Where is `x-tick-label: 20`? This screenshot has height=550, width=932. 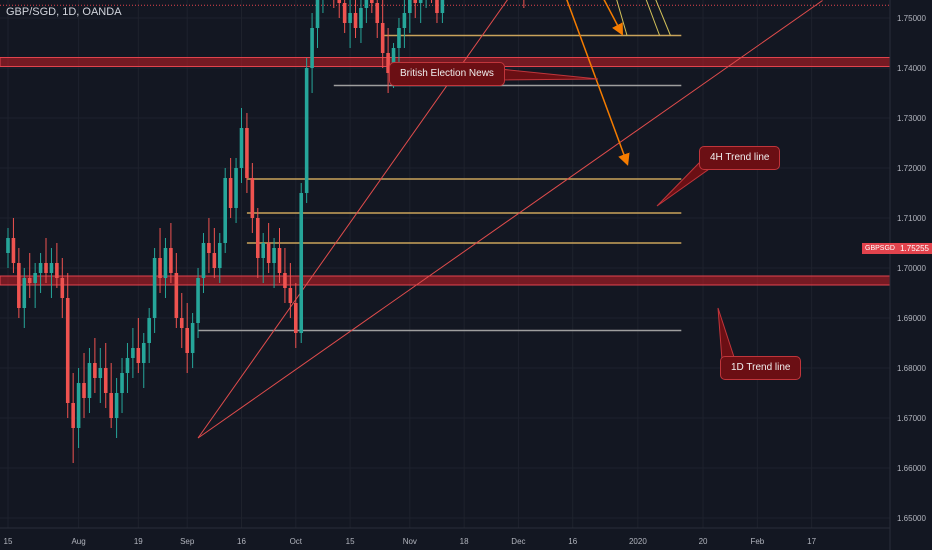 x-tick-label: 20 is located at coordinates (703, 541).